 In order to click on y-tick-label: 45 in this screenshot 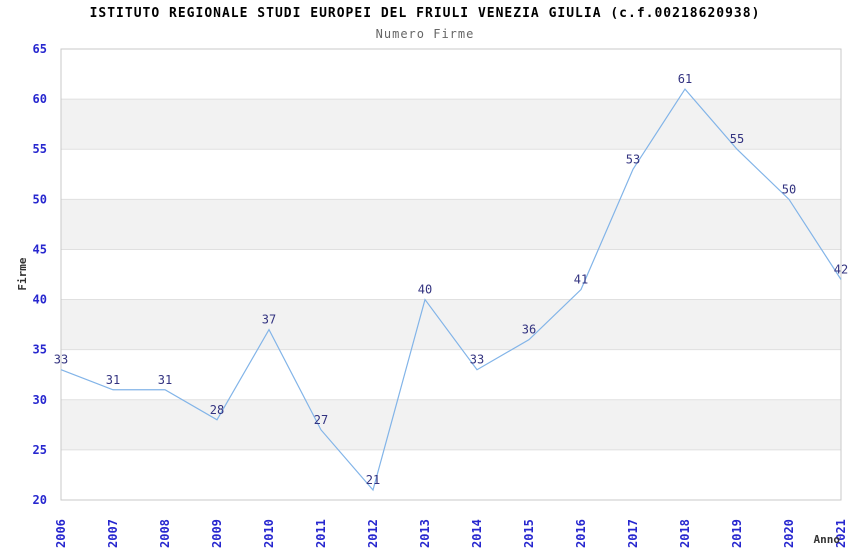, I will do `click(40, 249)`.